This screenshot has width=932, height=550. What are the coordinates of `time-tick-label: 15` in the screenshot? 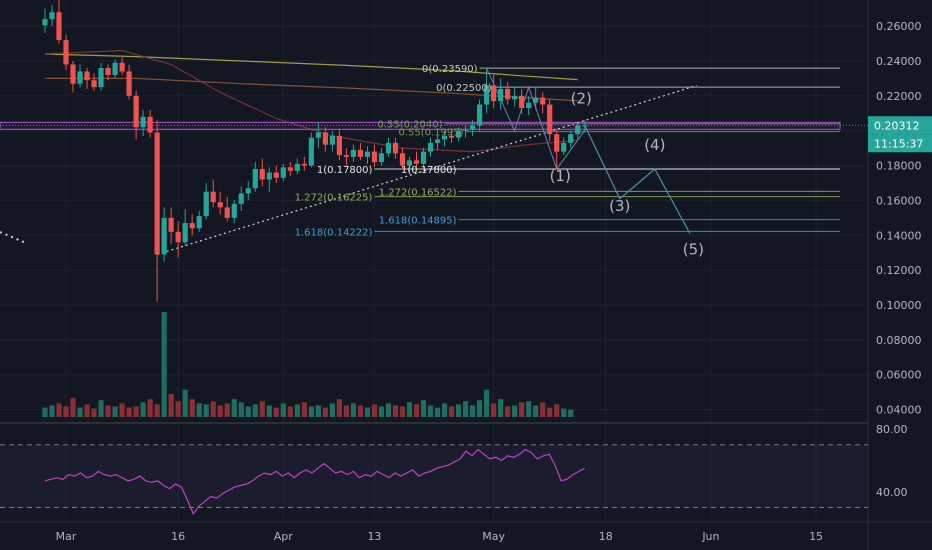 It's located at (816, 536).